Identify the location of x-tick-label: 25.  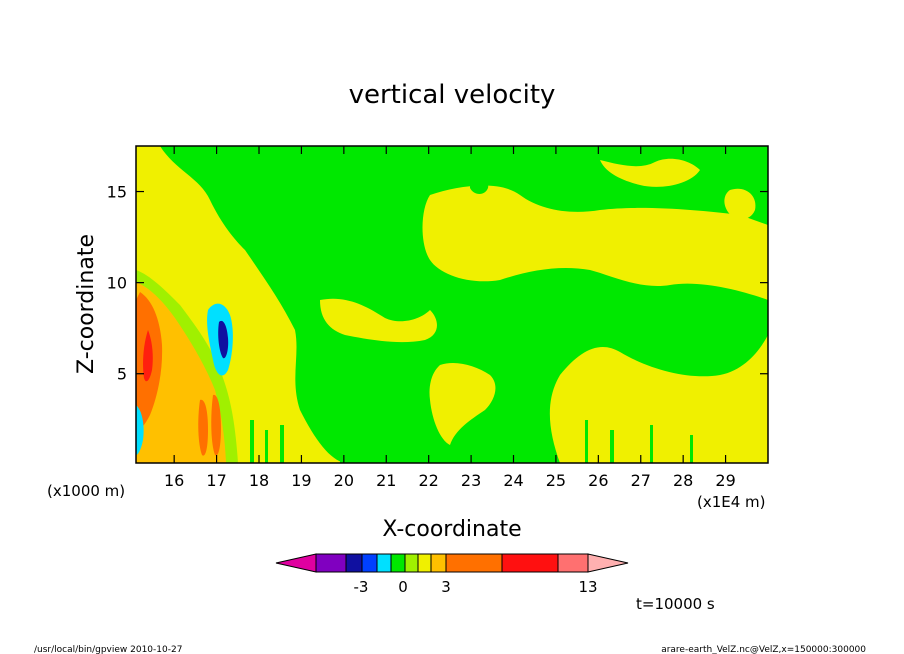
(556, 480).